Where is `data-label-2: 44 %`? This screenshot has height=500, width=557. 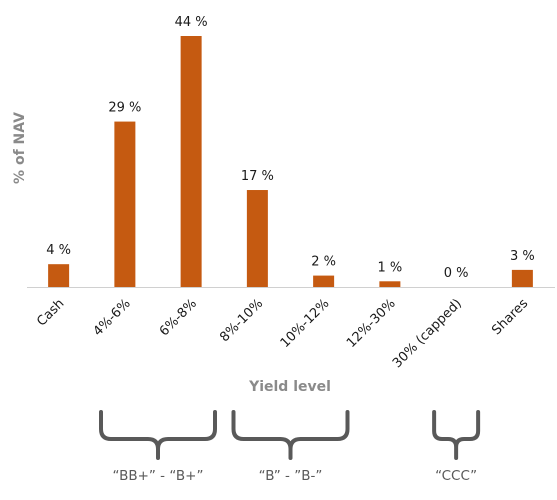
data-label-2: 44 % is located at coordinates (191, 22).